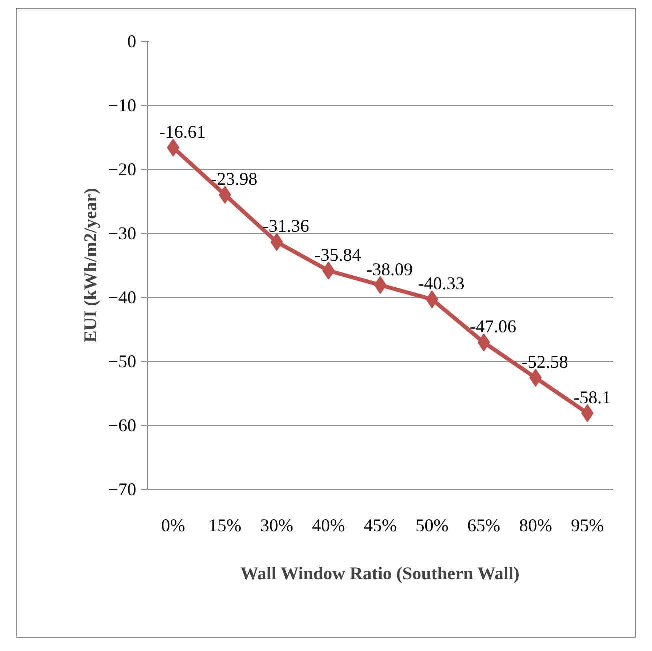 The image size is (652, 651). What do you see at coordinates (380, 574) in the screenshot?
I see `x-axis-title: Wall Window Ratio (Southern Wall)` at bounding box center [380, 574].